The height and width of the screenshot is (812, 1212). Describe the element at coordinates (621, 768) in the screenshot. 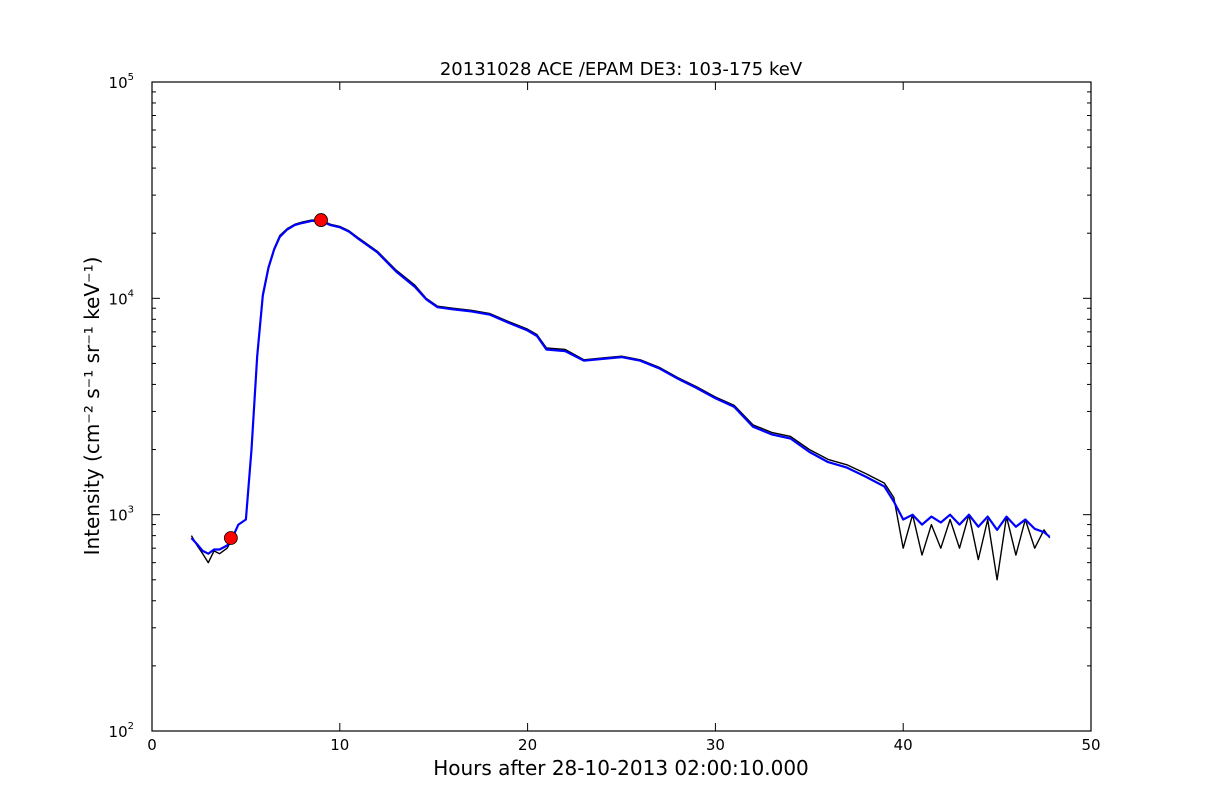

I see `x-axis-label: Hours after 28-10-2013 02:00:10.000` at that location.